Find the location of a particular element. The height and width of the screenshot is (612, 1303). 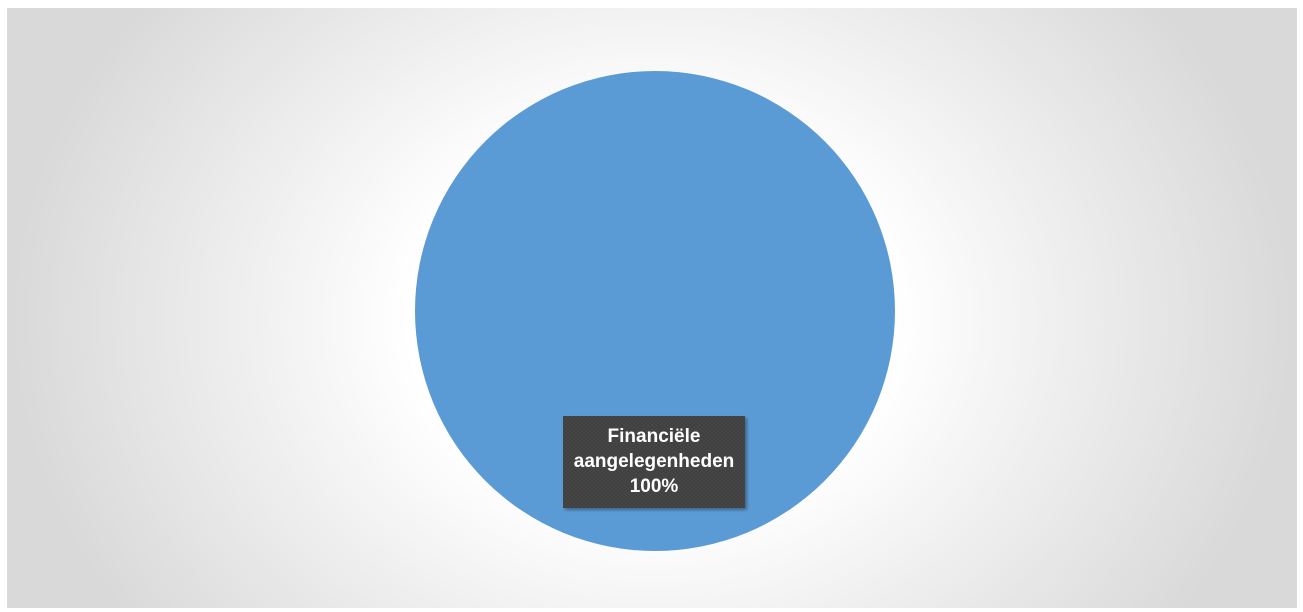

data-label-box is located at coordinates (654, 462).